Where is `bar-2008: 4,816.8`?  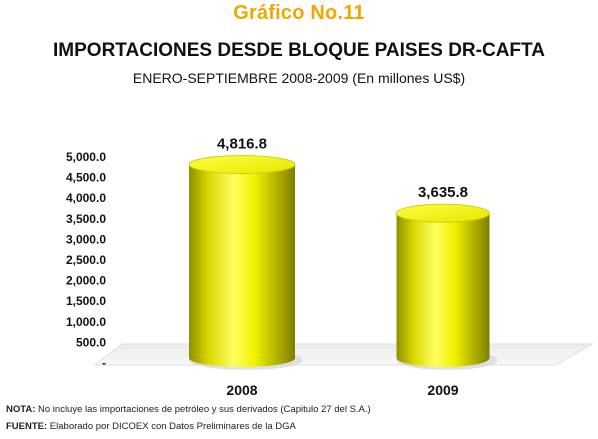
bar-2008: 4,816.8 is located at coordinates (245, 253).